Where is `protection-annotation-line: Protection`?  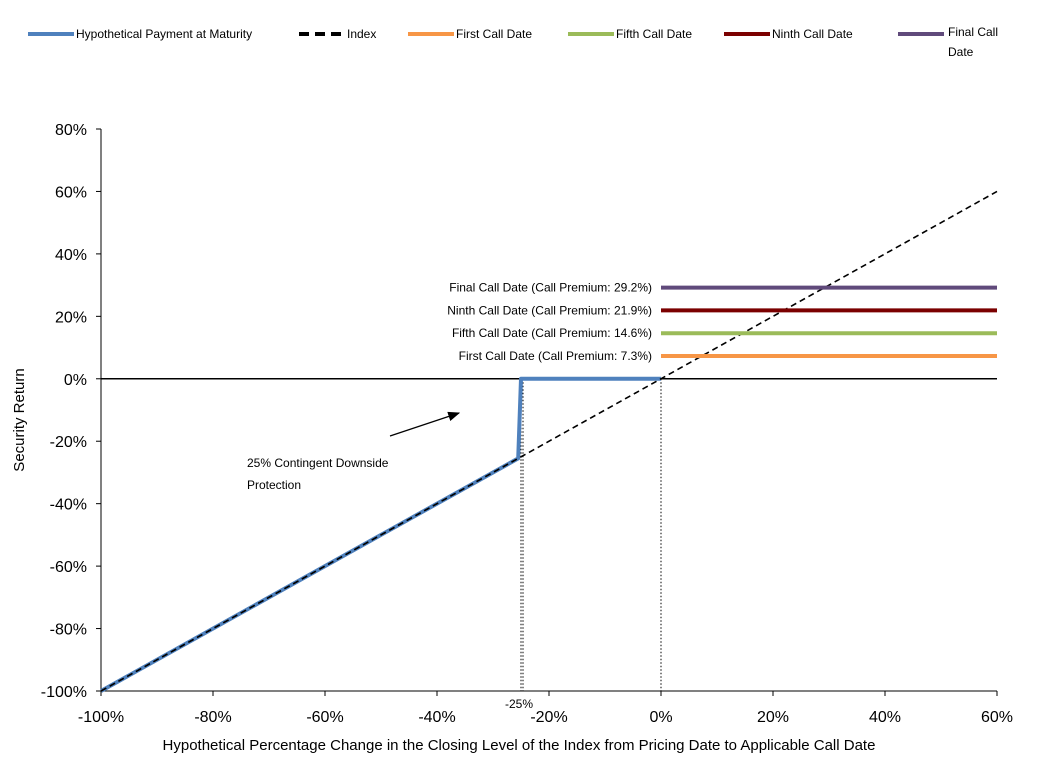 protection-annotation-line: Protection is located at coordinates (274, 485).